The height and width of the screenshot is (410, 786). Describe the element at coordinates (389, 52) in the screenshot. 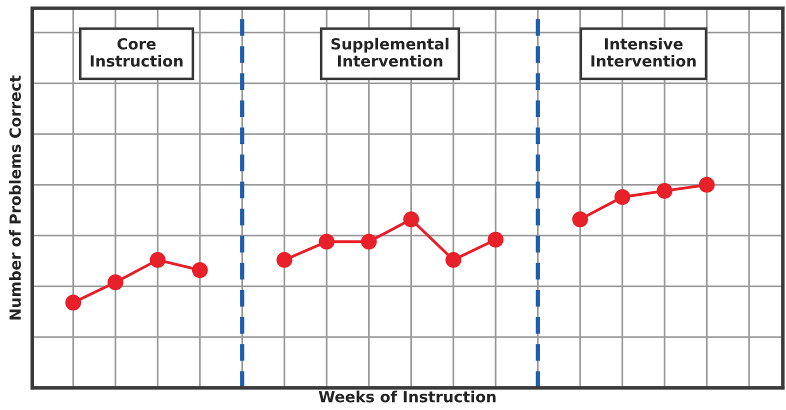

I see `text: Supplemental Intervention` at that location.